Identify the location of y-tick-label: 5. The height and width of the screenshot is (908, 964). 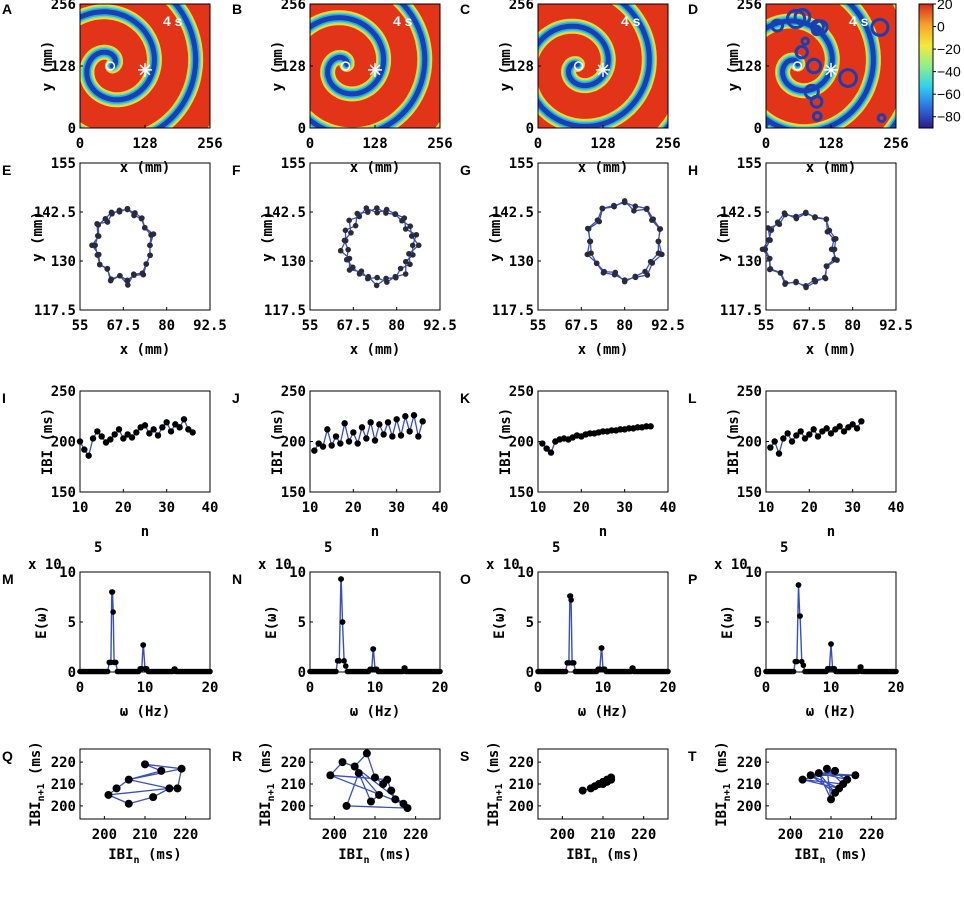
(758, 623).